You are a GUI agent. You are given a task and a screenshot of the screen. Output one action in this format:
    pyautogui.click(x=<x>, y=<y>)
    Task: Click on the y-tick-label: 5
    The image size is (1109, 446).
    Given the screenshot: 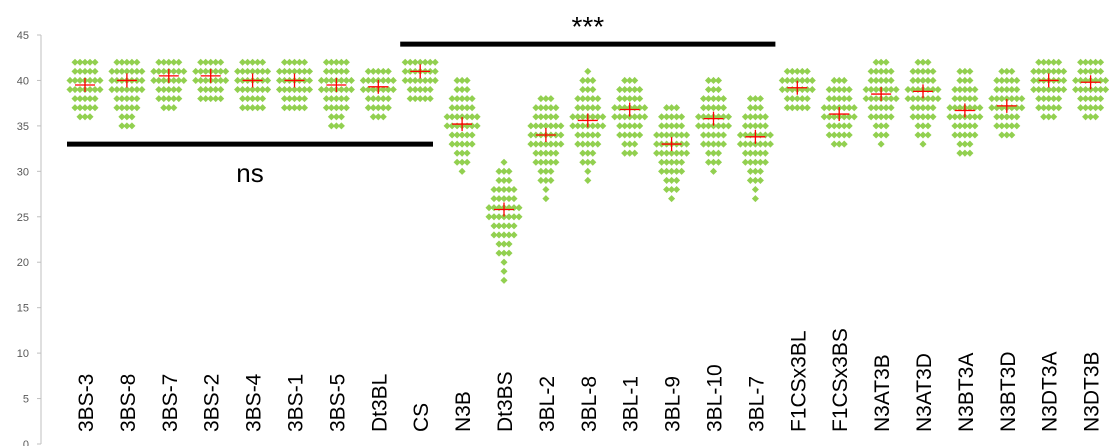 What is the action you would take?
    pyautogui.click(x=26, y=400)
    